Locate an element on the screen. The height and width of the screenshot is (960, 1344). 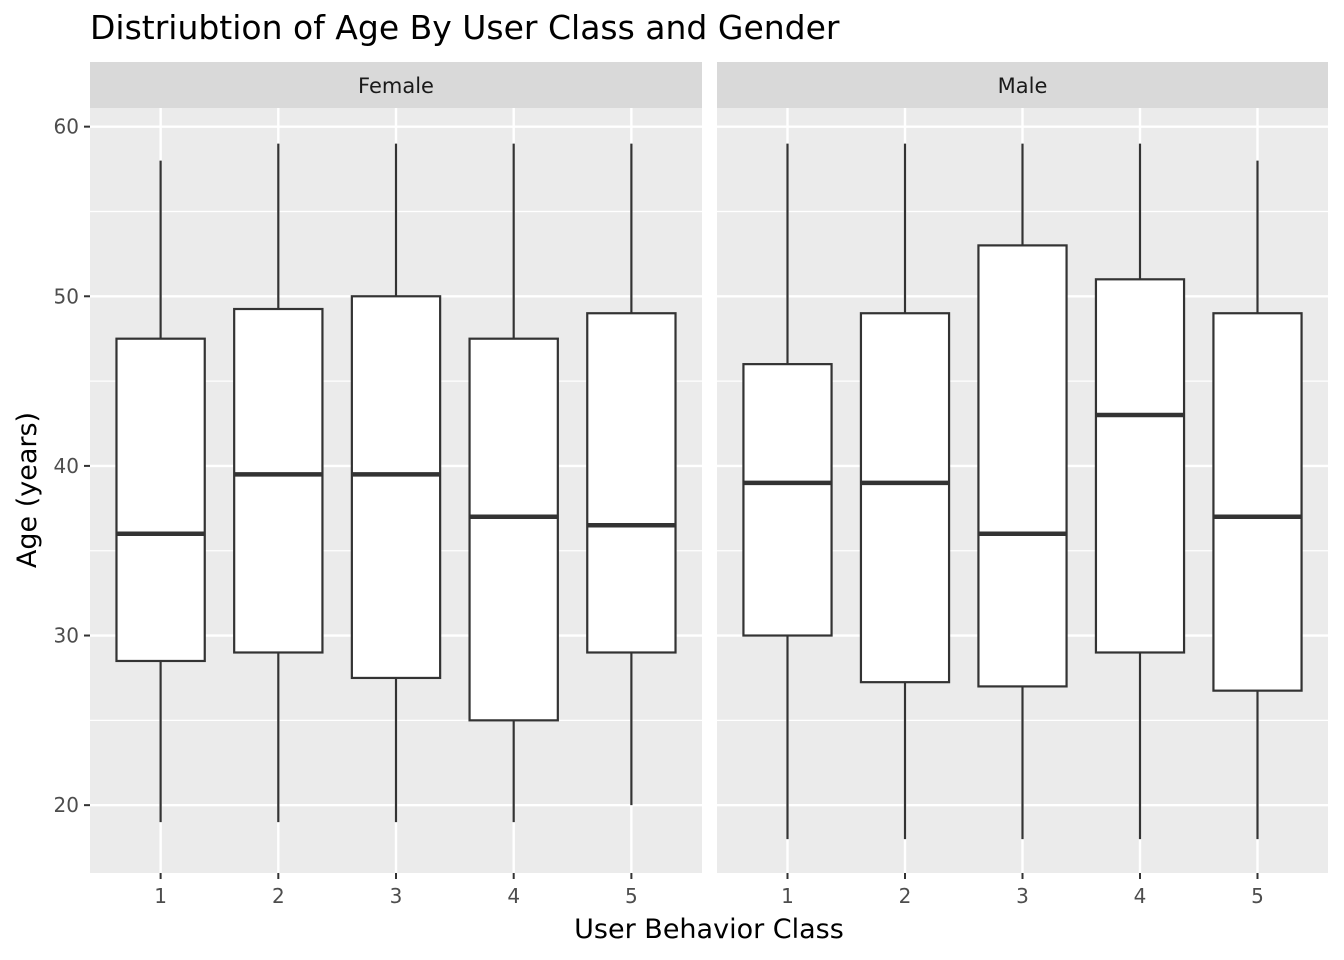
x-axis-title: User Behavior Class is located at coordinates (709, 929).